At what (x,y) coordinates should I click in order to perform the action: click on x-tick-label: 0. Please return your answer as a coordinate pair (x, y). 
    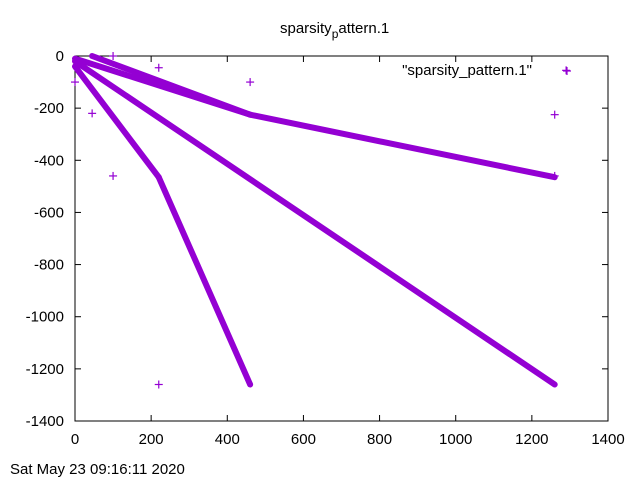
    Looking at the image, I should click on (75, 439).